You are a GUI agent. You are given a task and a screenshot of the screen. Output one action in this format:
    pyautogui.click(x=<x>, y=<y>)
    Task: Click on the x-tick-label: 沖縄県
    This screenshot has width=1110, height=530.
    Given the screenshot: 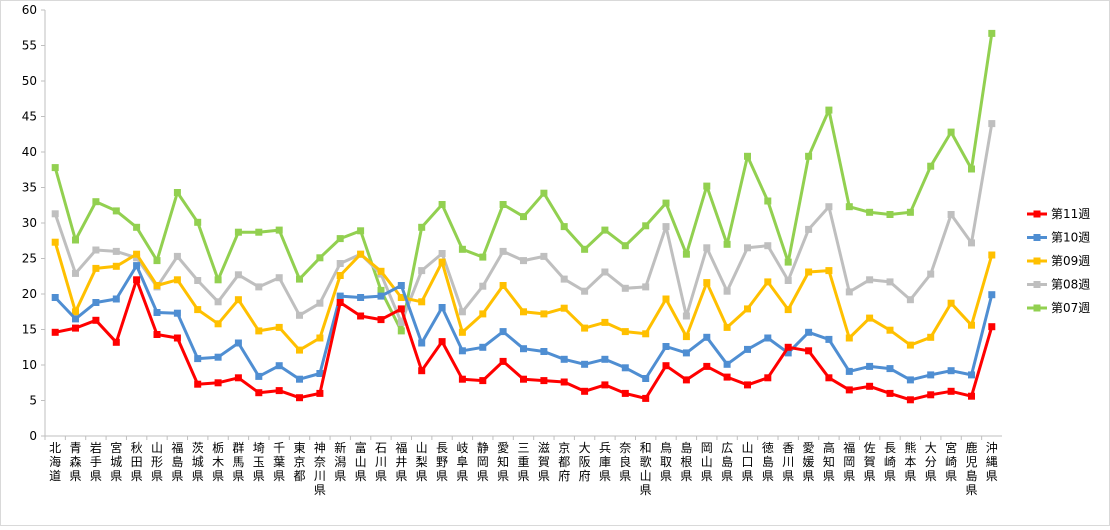 What is the action you would take?
    pyautogui.click(x=992, y=462)
    